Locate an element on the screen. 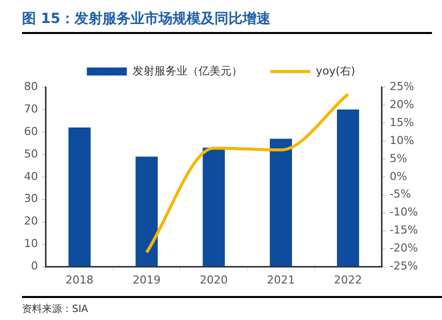 Image resolution: width=442 pixels, height=320 pixels. y-tick-label: 40 is located at coordinates (31, 176).